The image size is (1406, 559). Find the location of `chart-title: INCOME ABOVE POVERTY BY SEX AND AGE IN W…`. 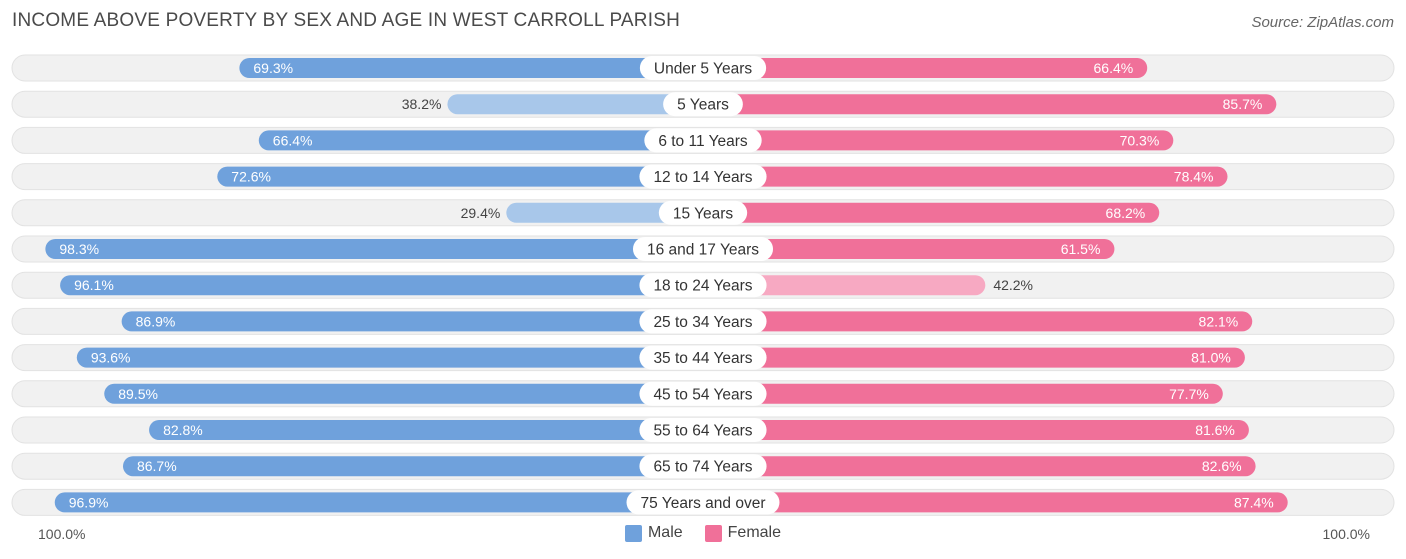

chart-title: INCOME ABOVE POVERTY BY SEX AND AGE IN W… is located at coordinates (346, 20).